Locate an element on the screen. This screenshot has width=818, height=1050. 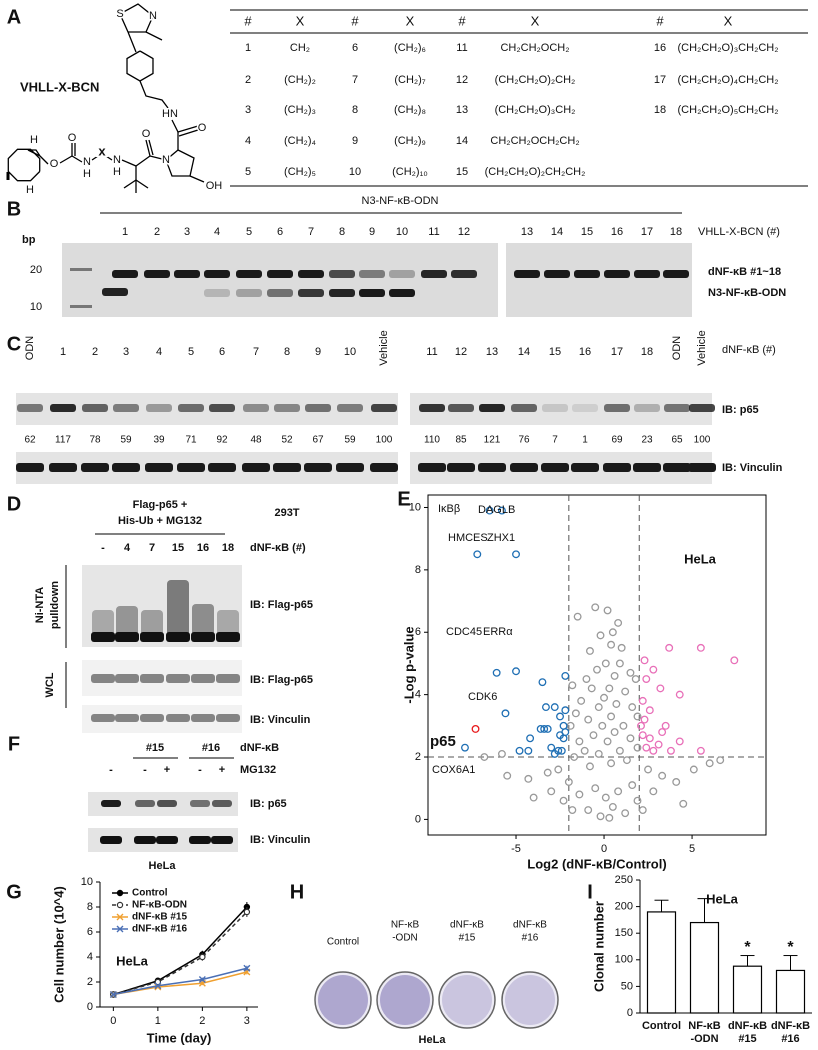
table-cell: 12 is located at coordinates (462, 80).